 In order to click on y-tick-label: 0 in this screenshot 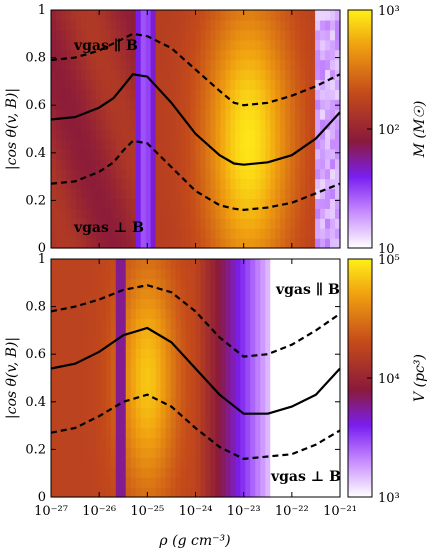, I will do `click(42, 497)`.